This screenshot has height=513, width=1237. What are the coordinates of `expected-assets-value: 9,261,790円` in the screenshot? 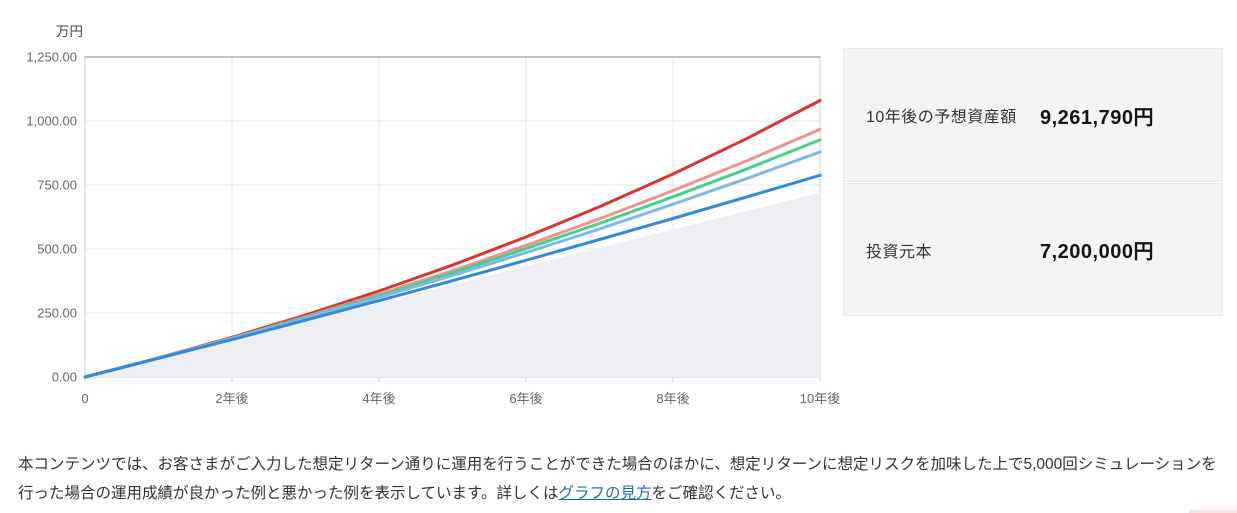 It's located at (1097, 117).